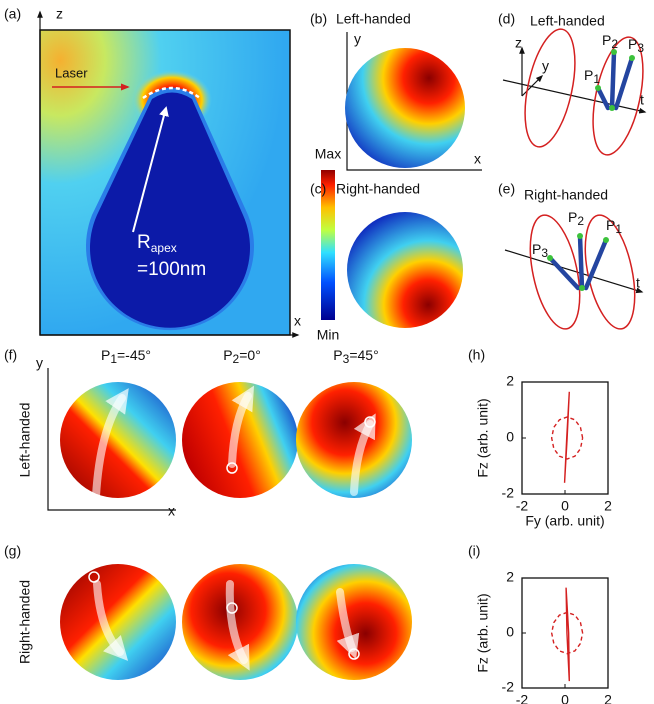 This screenshot has width=654, height=704. Describe the element at coordinates (532, 85) in the screenshot. I see `y-axis` at that location.